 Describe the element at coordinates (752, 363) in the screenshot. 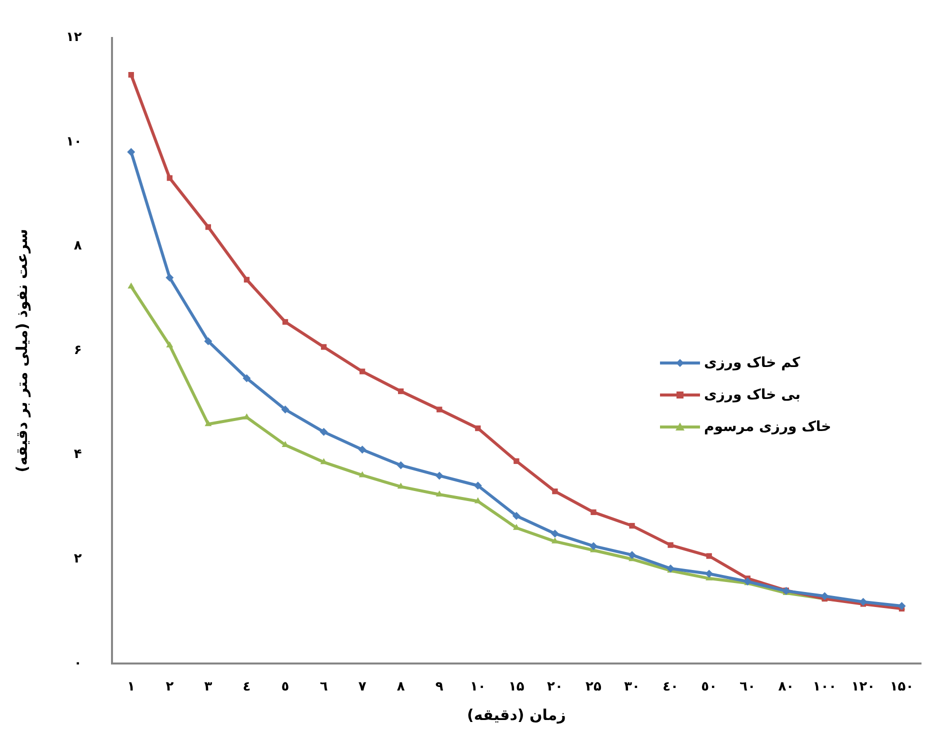

I see `legend-label: کم خاک ورزی` at that location.